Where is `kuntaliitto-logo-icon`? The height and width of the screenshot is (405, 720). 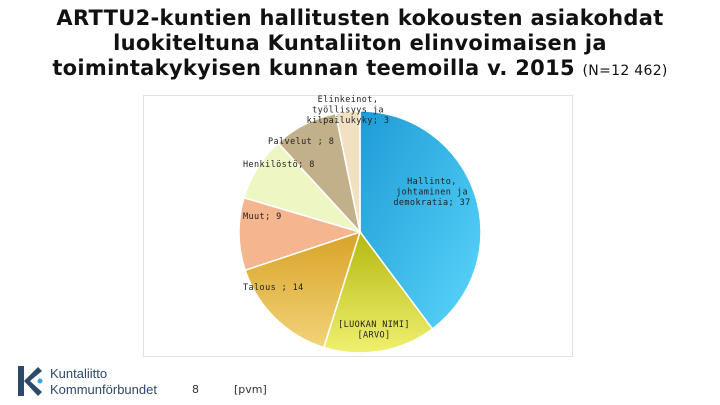 kuntaliitto-logo-icon is located at coordinates (30, 381).